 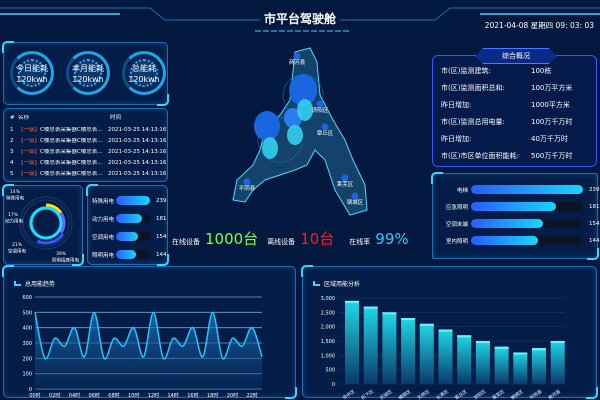 I want to click on bar-row: 动力用电 181, so click(x=129, y=218).